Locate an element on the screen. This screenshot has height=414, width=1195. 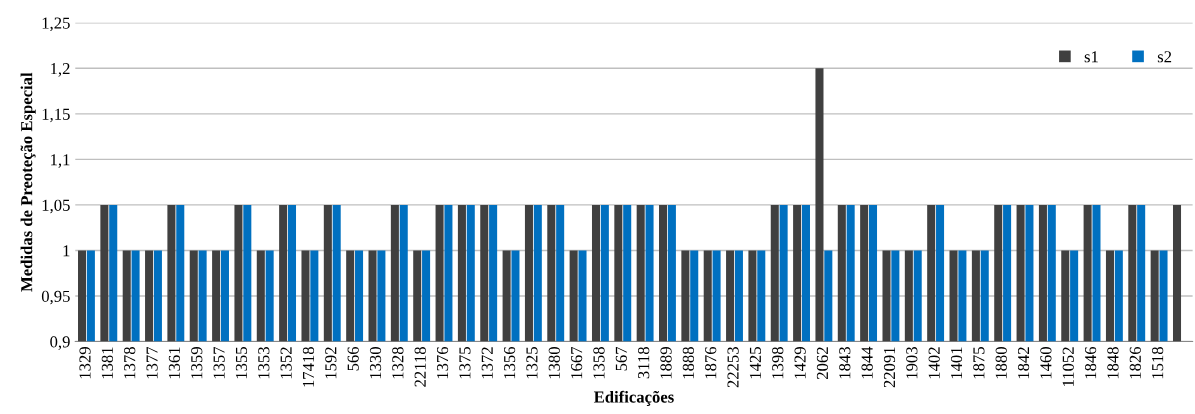
x-tick-label: 1375 is located at coordinates (465, 363).